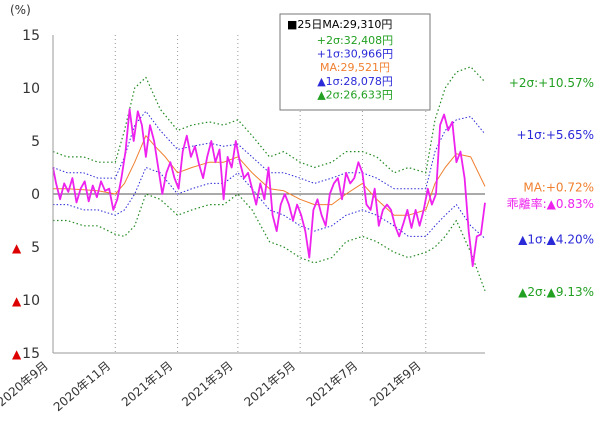 Image resolution: width=600 pixels, height=421 pixels. What do you see at coordinates (147, 384) in the screenshot?
I see `x-tick-label: 2021年1月` at bounding box center [147, 384].